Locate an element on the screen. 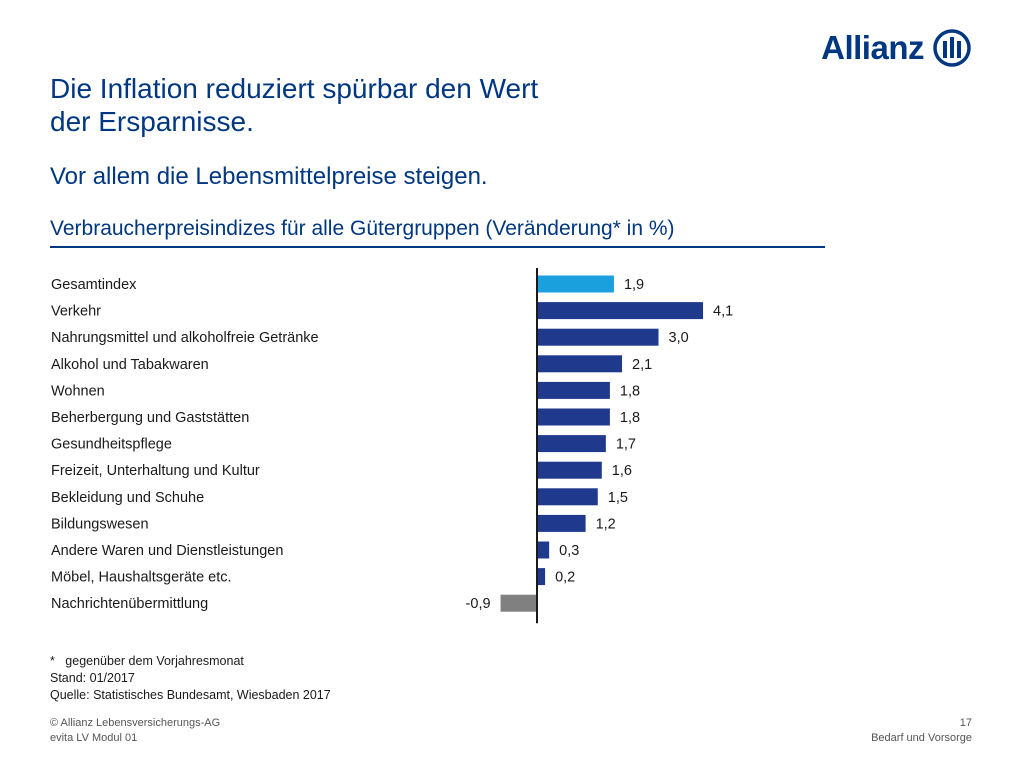  data-label: 1,6 is located at coordinates (622, 471).